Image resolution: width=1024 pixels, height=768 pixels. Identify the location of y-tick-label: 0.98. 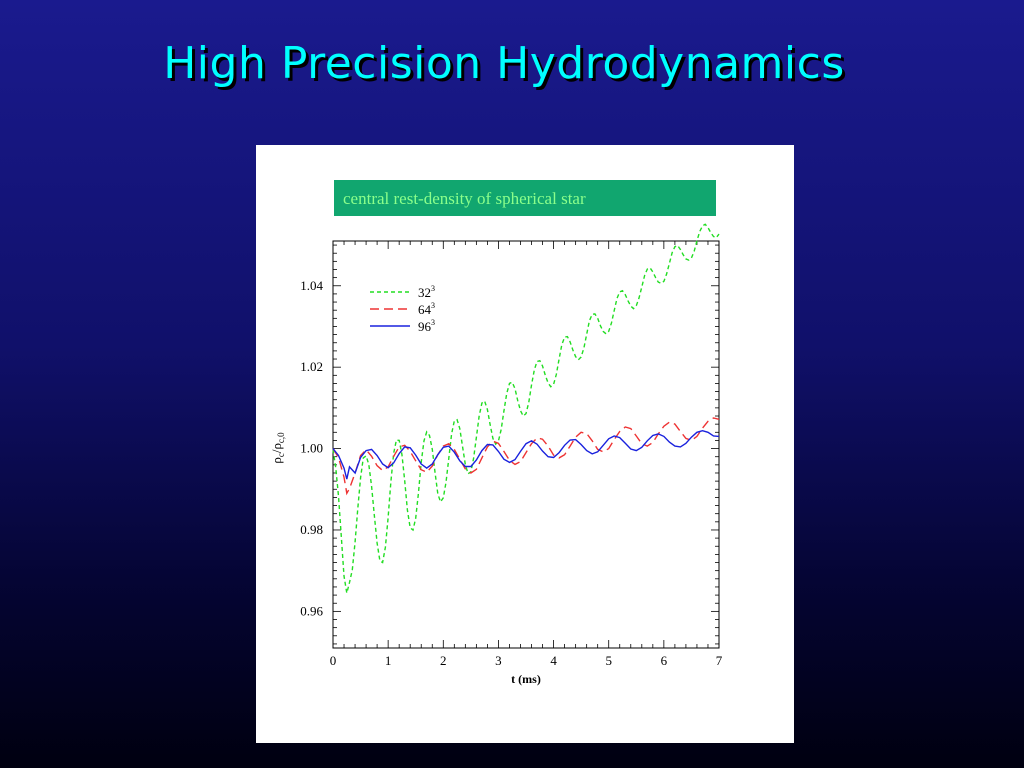
(311, 529).